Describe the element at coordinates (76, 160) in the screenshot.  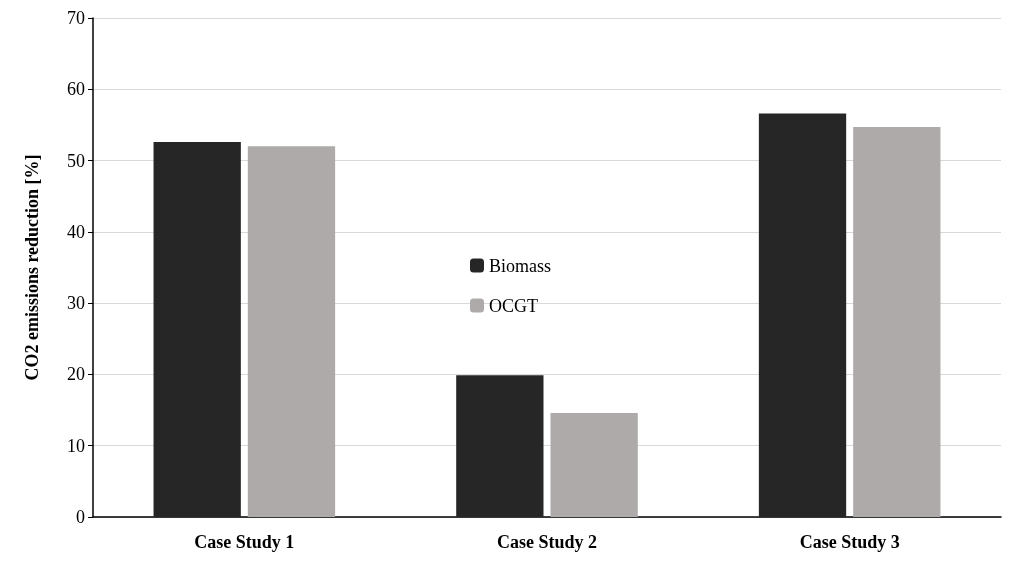
I see `y-tick-label: 50` at that location.